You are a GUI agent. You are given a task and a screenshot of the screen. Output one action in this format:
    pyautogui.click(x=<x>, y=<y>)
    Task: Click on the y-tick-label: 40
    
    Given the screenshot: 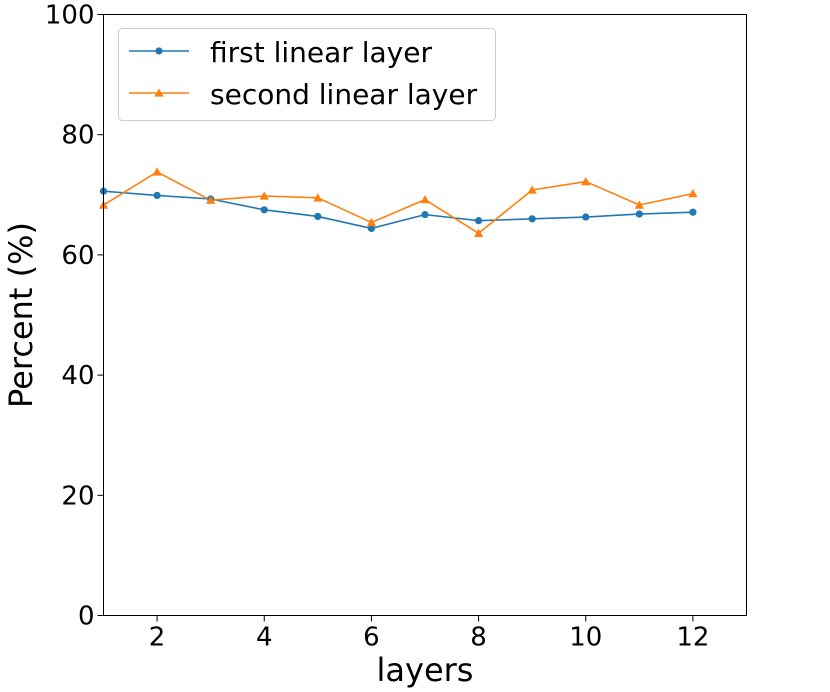 What is the action you would take?
    pyautogui.click(x=77, y=376)
    